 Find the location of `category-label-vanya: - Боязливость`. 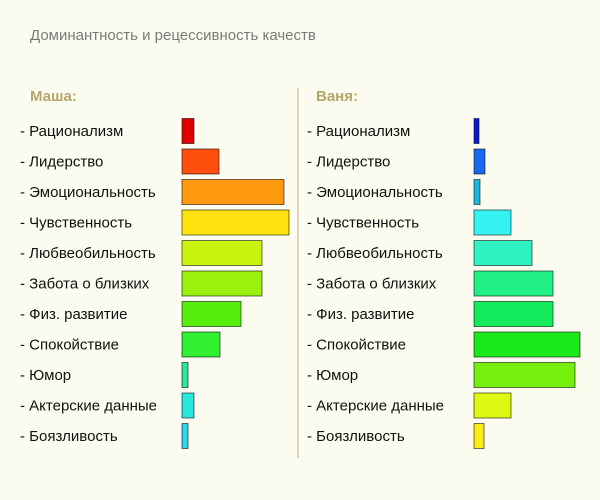

category-label-vanya: - Боязливость is located at coordinates (356, 436).